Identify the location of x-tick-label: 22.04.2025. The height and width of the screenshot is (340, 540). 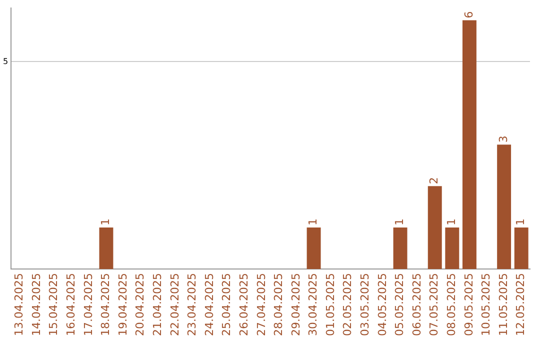
(175, 304).